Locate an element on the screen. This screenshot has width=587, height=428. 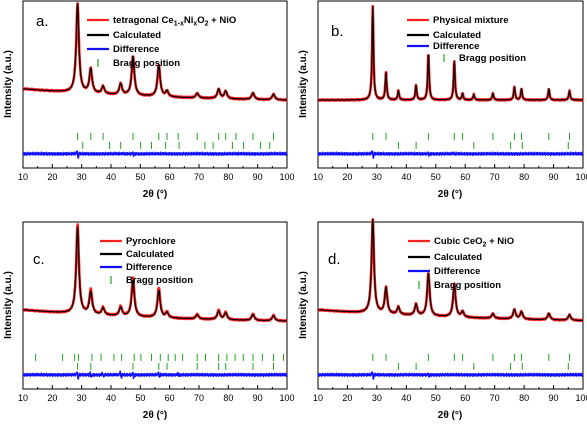
panel-label: b. is located at coordinates (337, 31).